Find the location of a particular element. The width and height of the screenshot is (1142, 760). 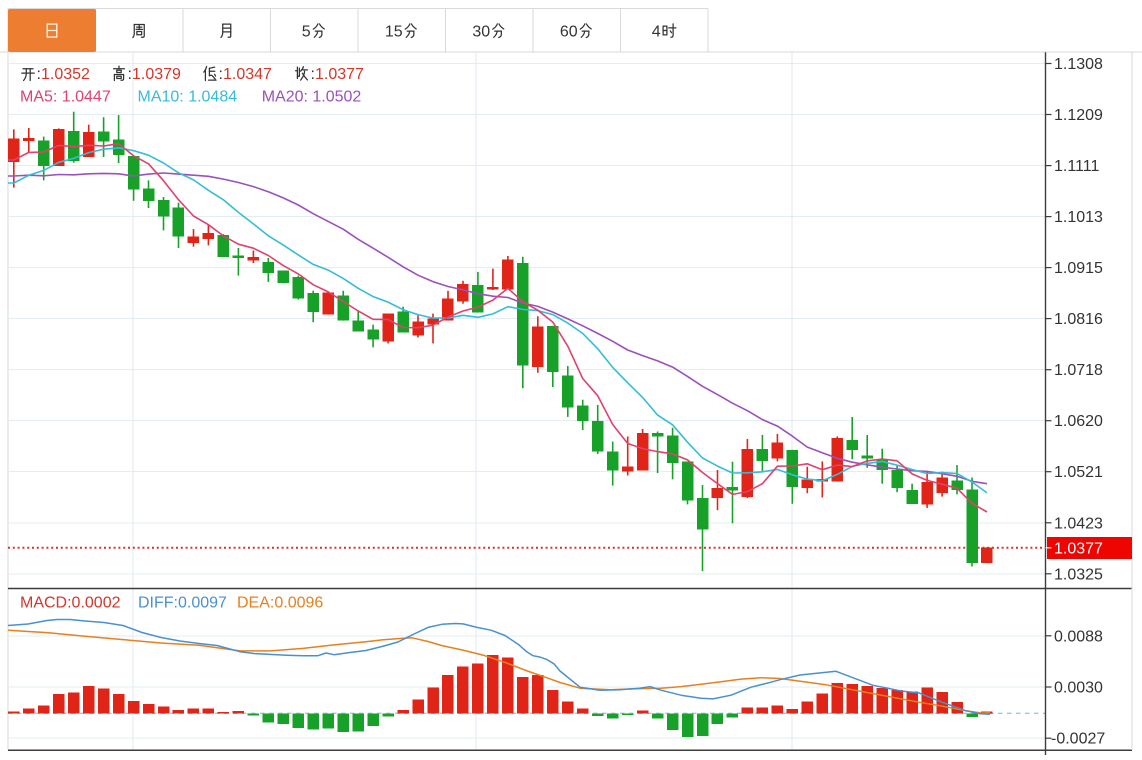

svg-text: 1.0816 is located at coordinates (1078, 319).